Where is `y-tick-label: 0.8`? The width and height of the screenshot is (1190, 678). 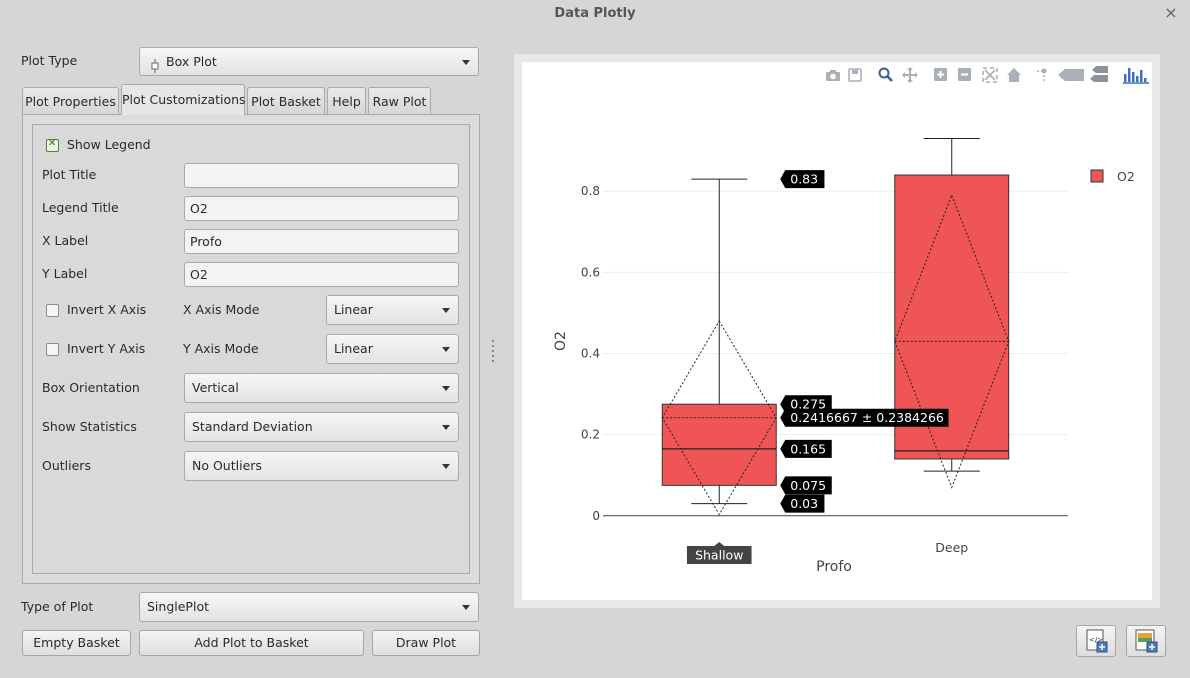 y-tick-label: 0.8 is located at coordinates (590, 191).